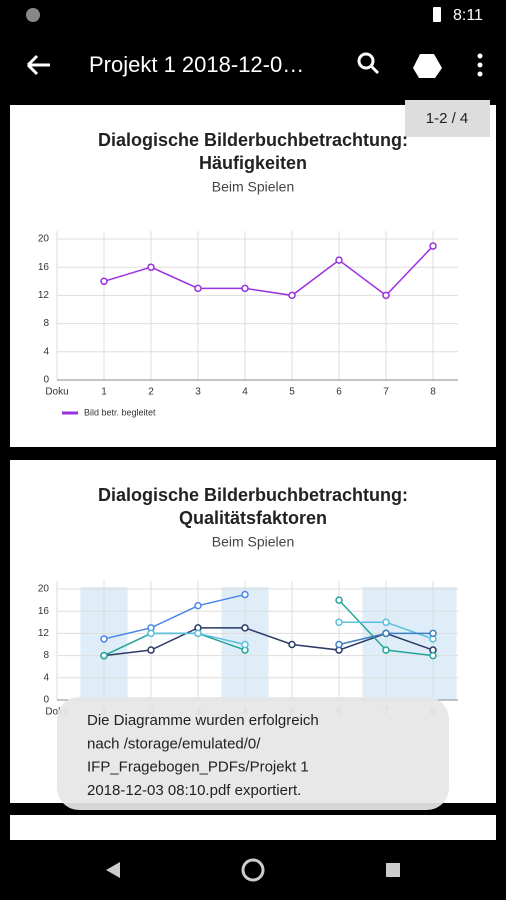 The image size is (506, 900). Describe the element at coordinates (203, 720) in the screenshot. I see `toast-text: Die Diagramme wurden erfolgreich` at that location.